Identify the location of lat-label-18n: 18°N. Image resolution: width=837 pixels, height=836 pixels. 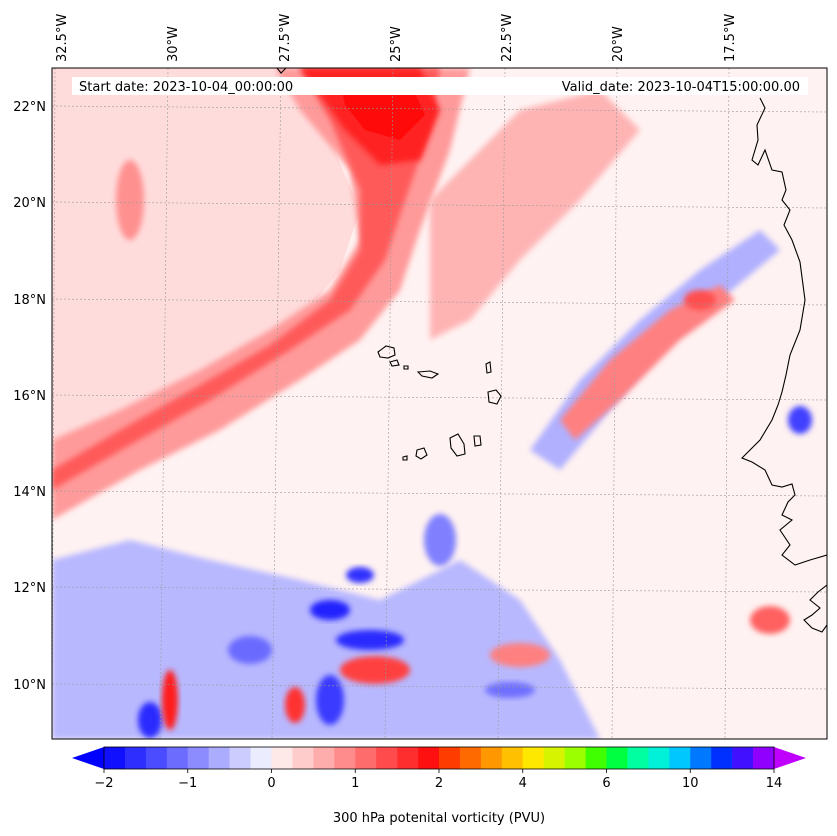
(29, 300).